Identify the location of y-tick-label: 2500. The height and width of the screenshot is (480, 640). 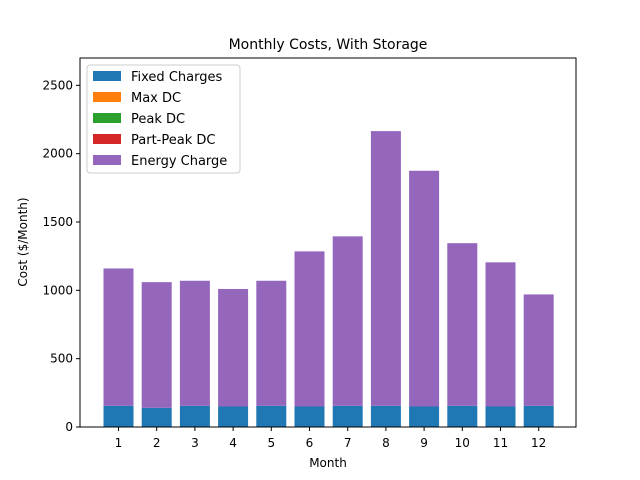
(57, 85).